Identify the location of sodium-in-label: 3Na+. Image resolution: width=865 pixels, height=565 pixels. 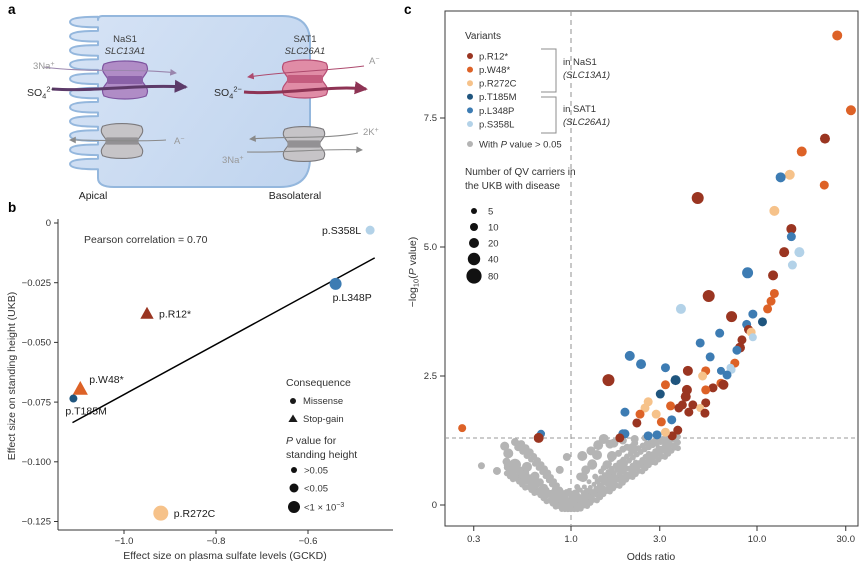
(44, 66).